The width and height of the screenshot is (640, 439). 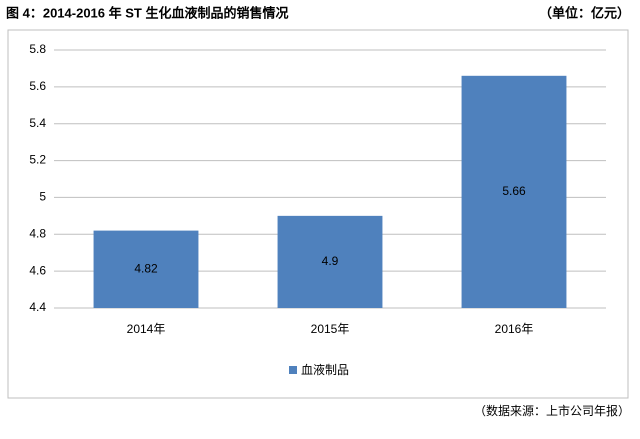 What do you see at coordinates (37, 270) in the screenshot?
I see `y-tick-label: 4.6` at bounding box center [37, 270].